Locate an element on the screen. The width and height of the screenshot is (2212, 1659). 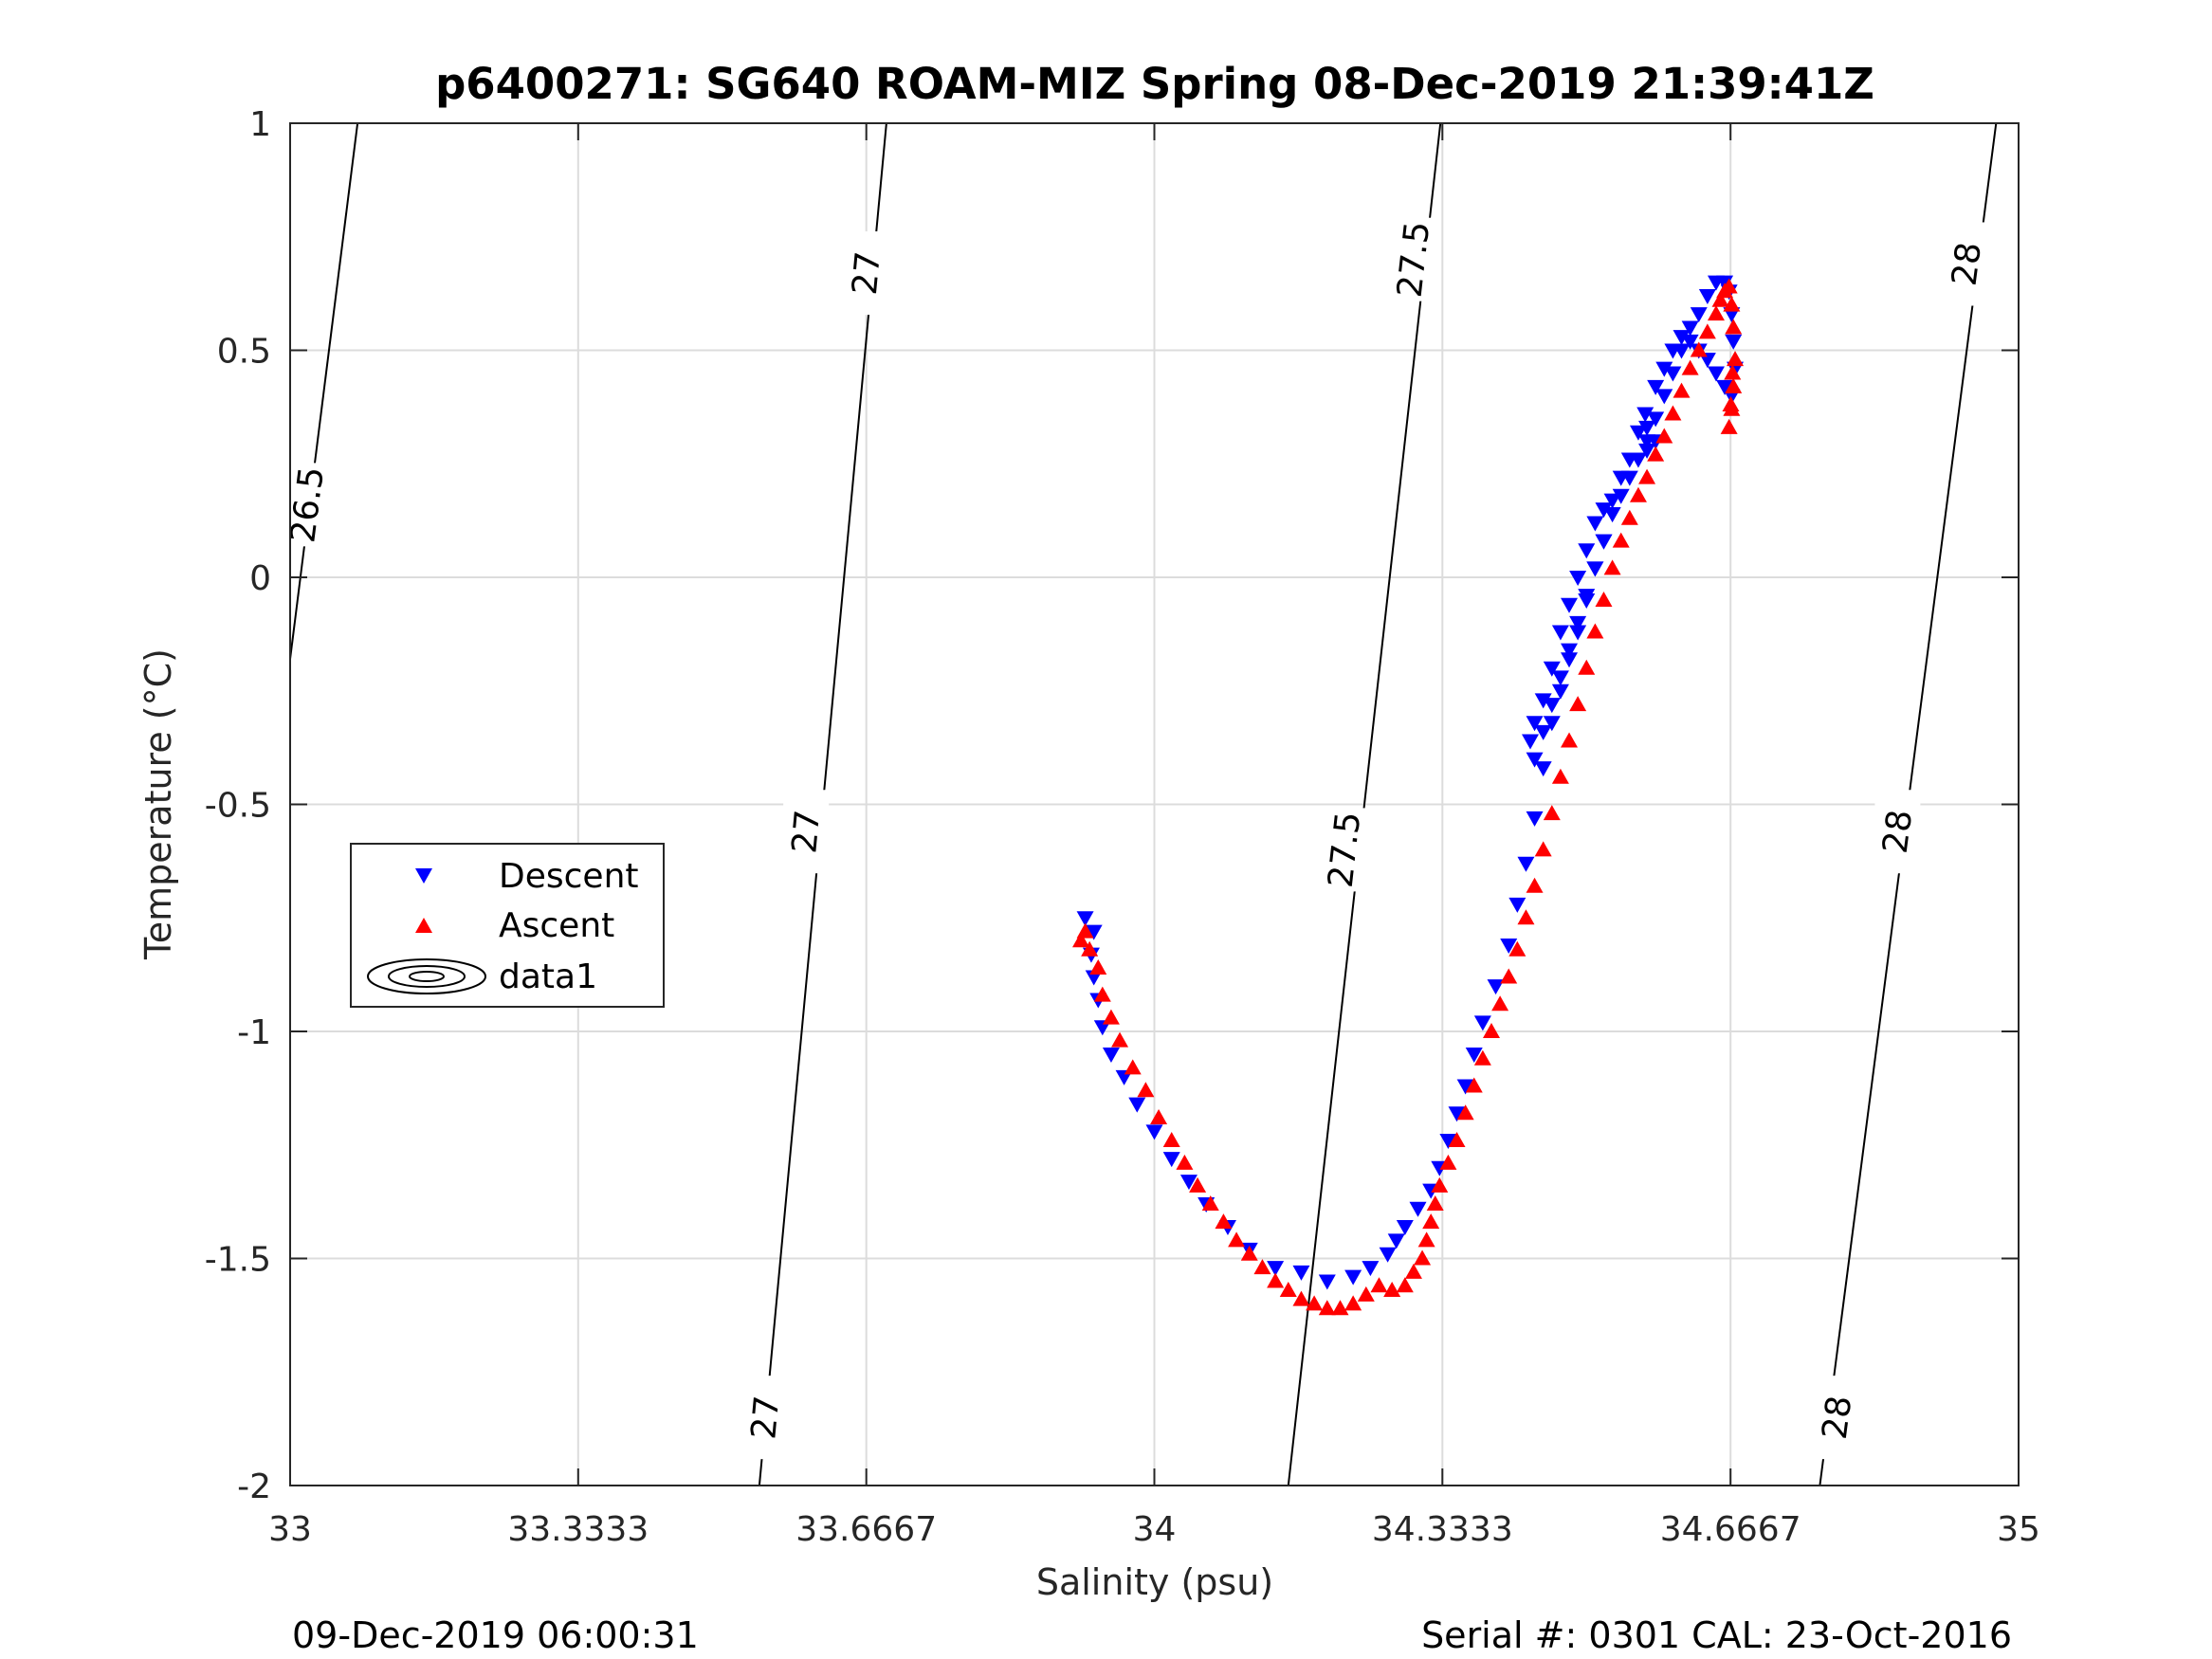
legend-ascent-marker is located at coordinates (423, 925).